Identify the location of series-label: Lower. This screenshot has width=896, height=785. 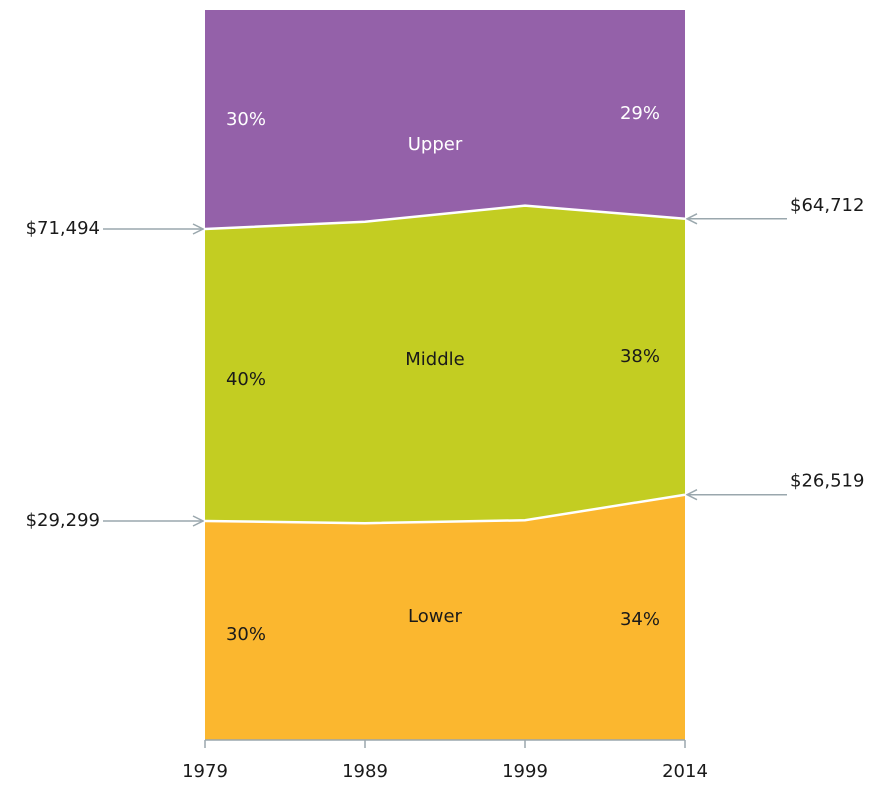
(435, 616).